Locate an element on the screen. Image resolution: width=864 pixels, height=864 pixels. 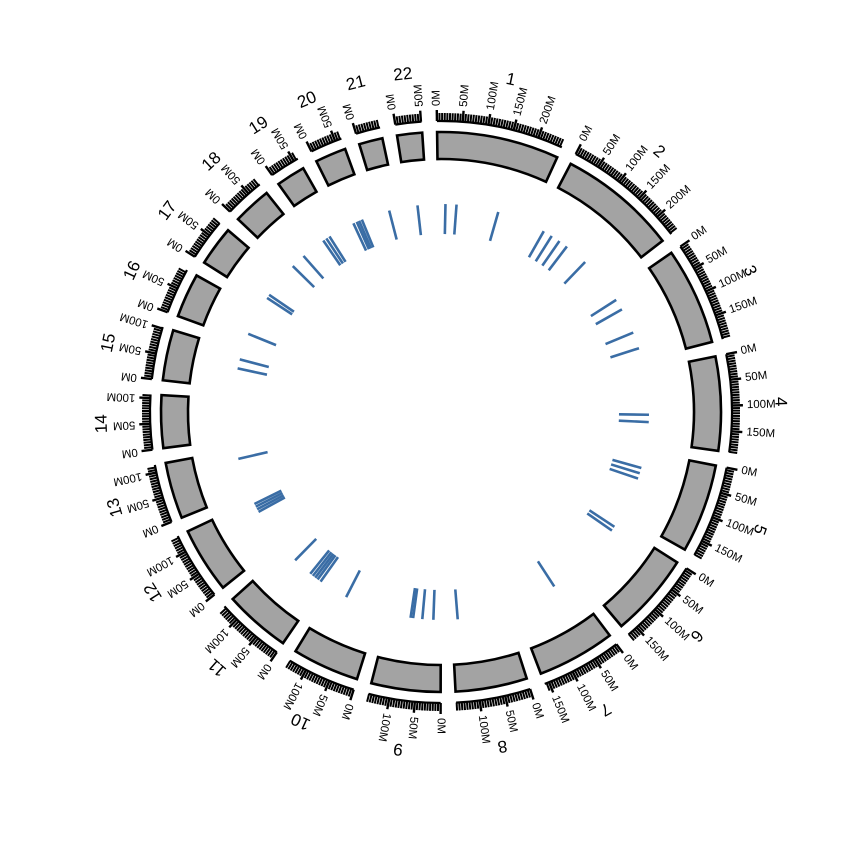
tick-label: 100M is located at coordinates (493, 96).